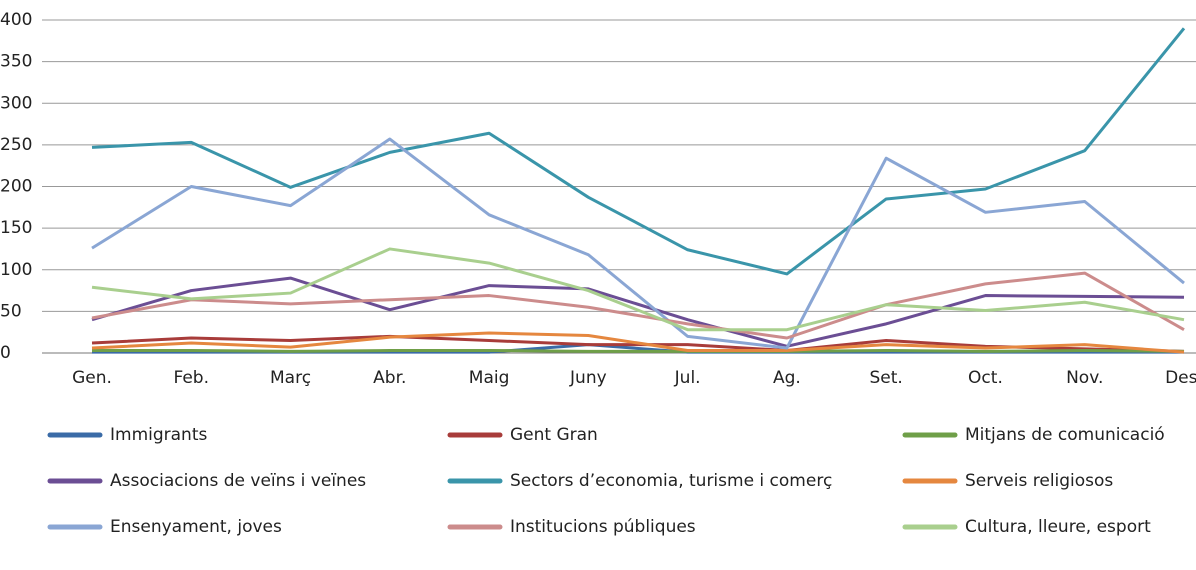  What do you see at coordinates (192, 378) in the screenshot?
I see `x-tick-label: Feb.` at bounding box center [192, 378].